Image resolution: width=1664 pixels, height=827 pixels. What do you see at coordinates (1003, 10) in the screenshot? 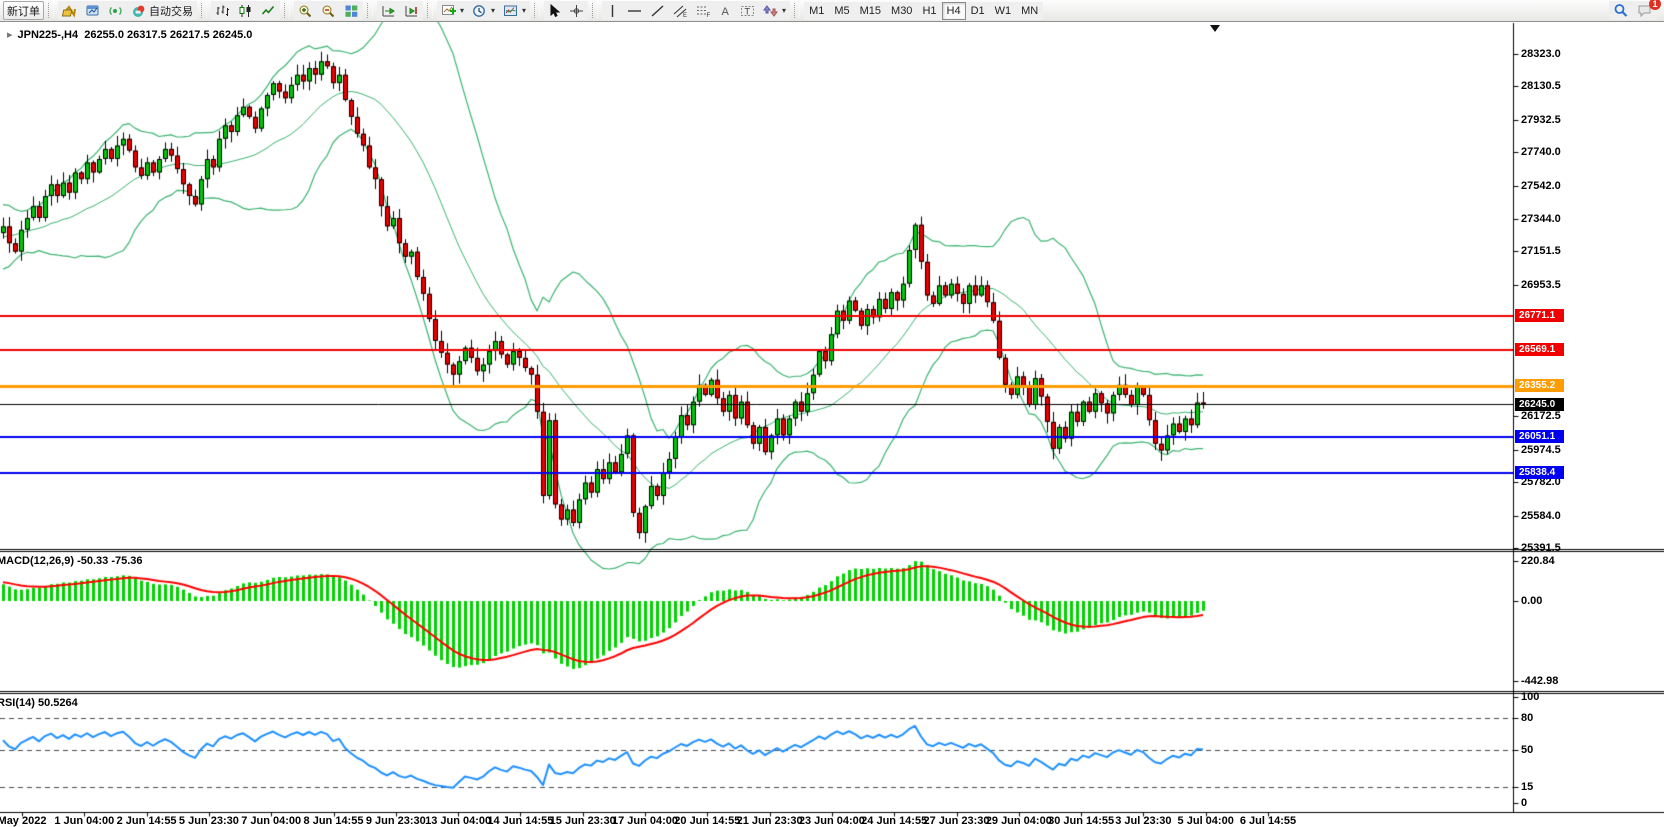
I see `tf-button-W1: W1` at bounding box center [1003, 10].